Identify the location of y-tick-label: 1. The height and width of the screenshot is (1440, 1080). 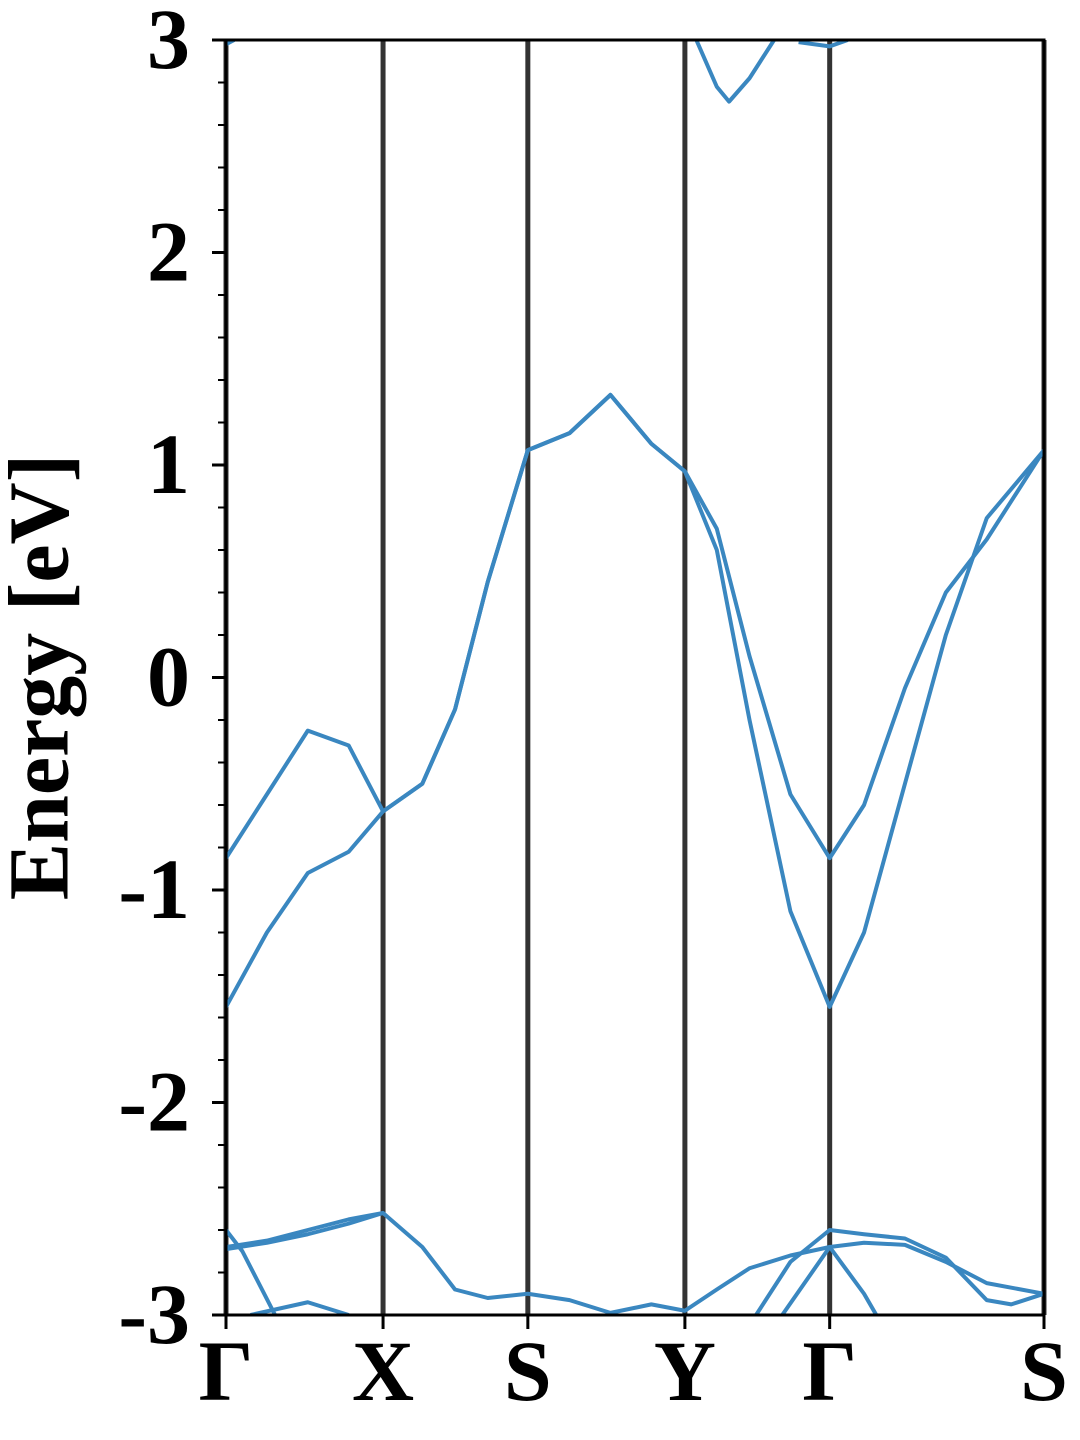
(168, 464).